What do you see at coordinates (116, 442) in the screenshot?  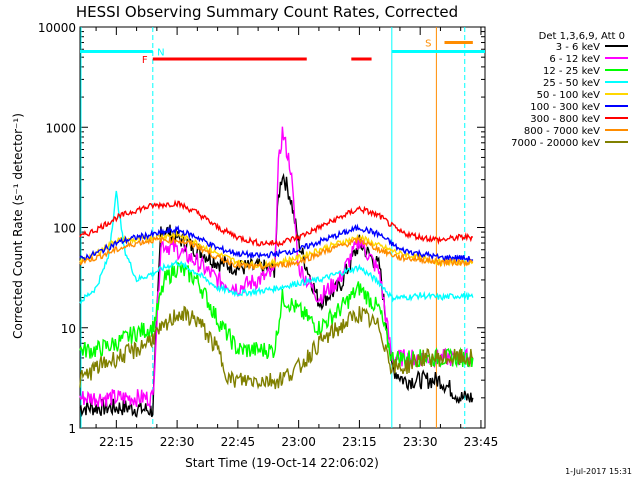 I see `x-tick-label: 22:15` at bounding box center [116, 442].